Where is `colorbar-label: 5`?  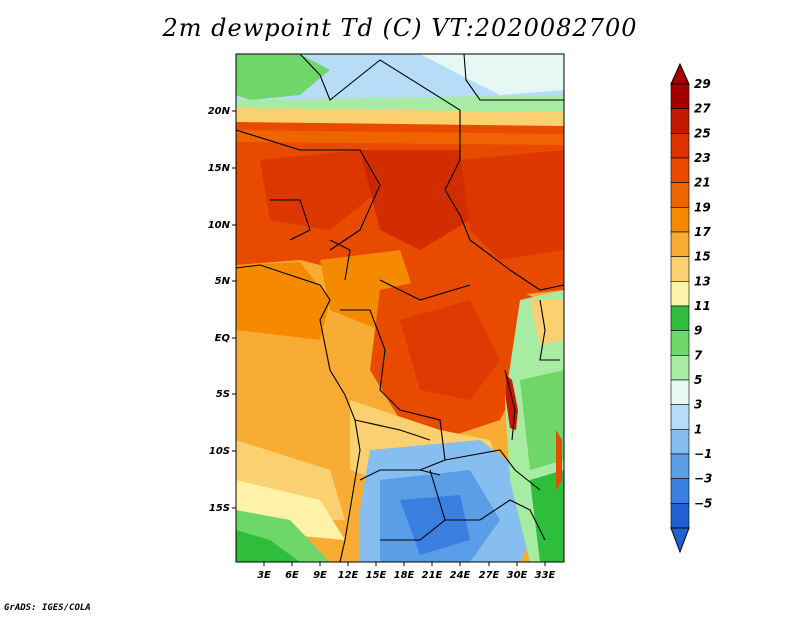 colorbar-label: 5 is located at coordinates (698, 380).